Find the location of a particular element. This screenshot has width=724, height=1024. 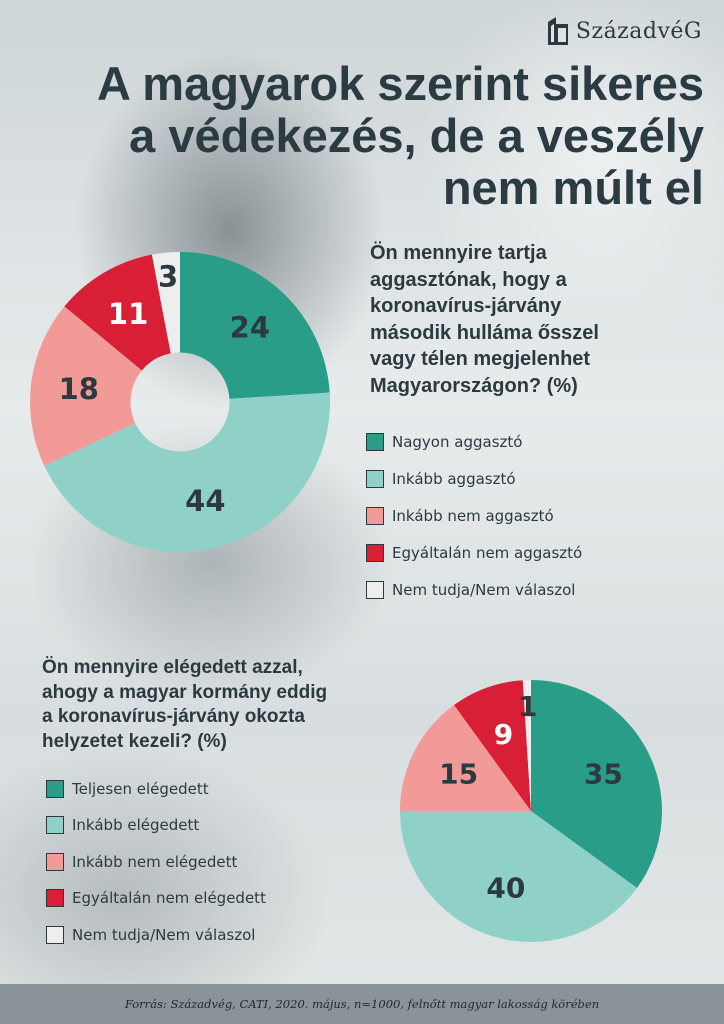

legend-label: Inkább aggasztó is located at coordinates (454, 478).